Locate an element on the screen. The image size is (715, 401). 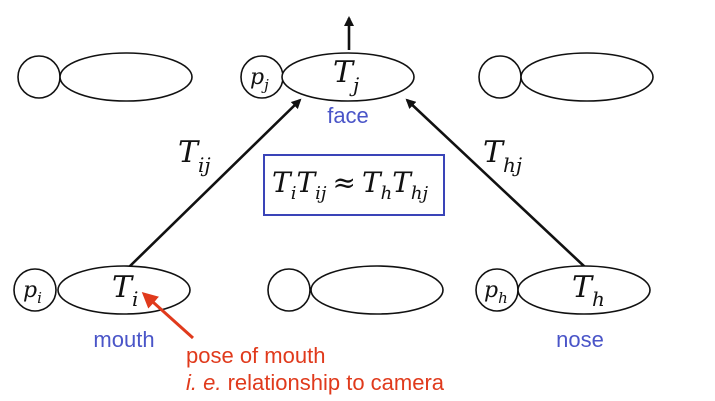
part-node-top-left is located at coordinates (105, 77).